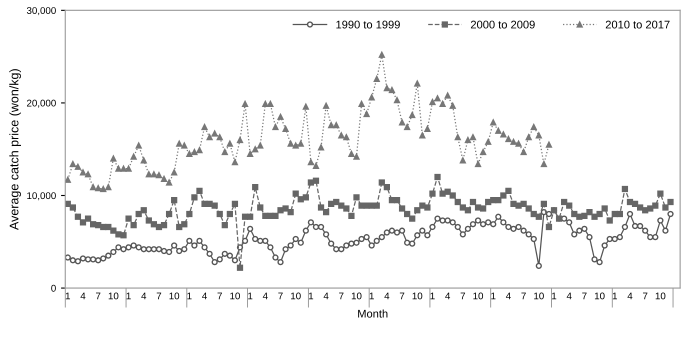  I want to click on y-tick-label: 10,000, so click(41, 196).